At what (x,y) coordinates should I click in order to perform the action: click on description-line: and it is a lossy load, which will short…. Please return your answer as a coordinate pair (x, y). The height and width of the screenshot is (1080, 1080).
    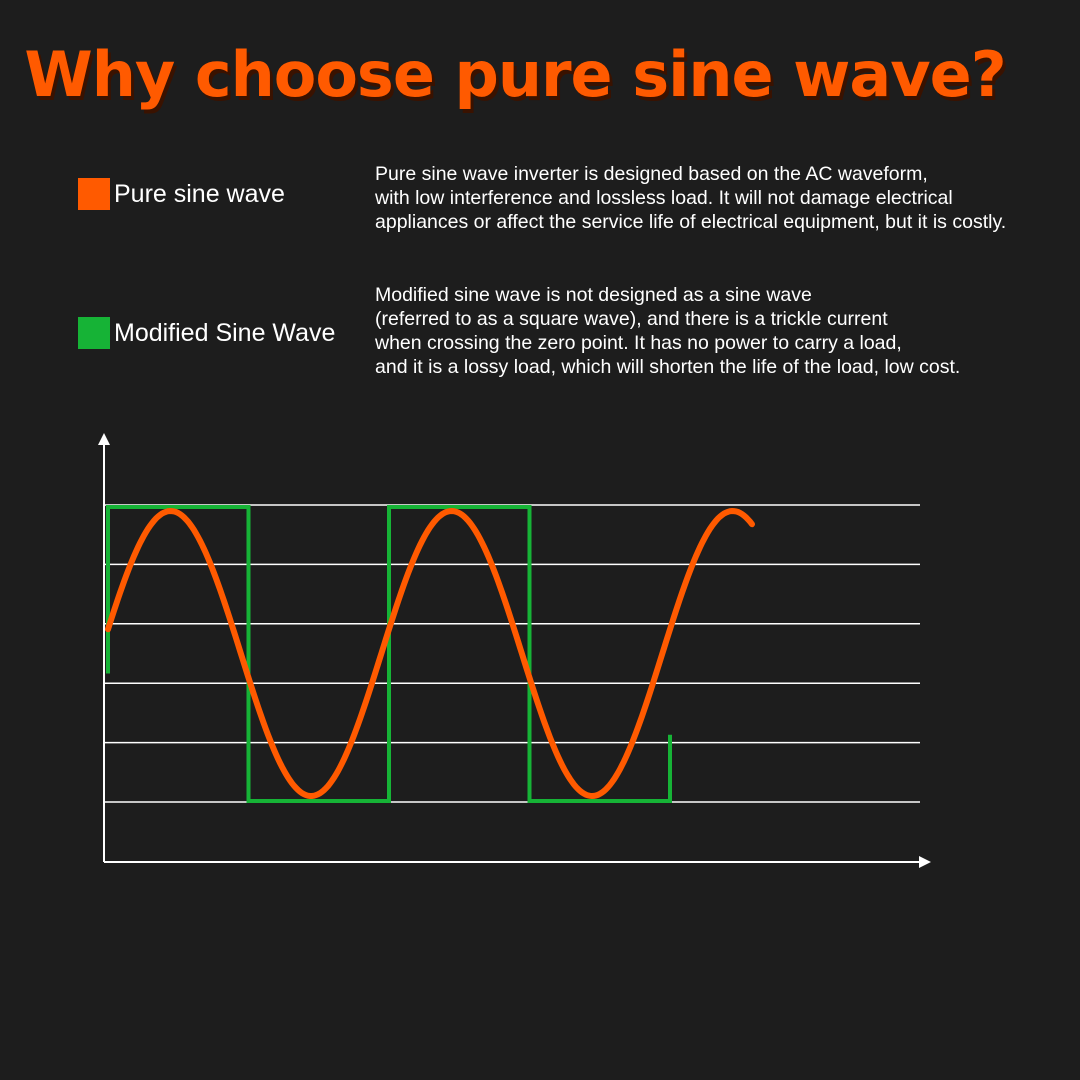
    Looking at the image, I should click on (668, 367).